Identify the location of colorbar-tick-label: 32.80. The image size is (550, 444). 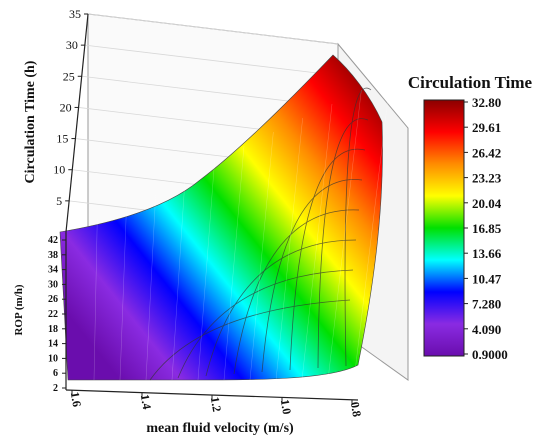
(486, 102).